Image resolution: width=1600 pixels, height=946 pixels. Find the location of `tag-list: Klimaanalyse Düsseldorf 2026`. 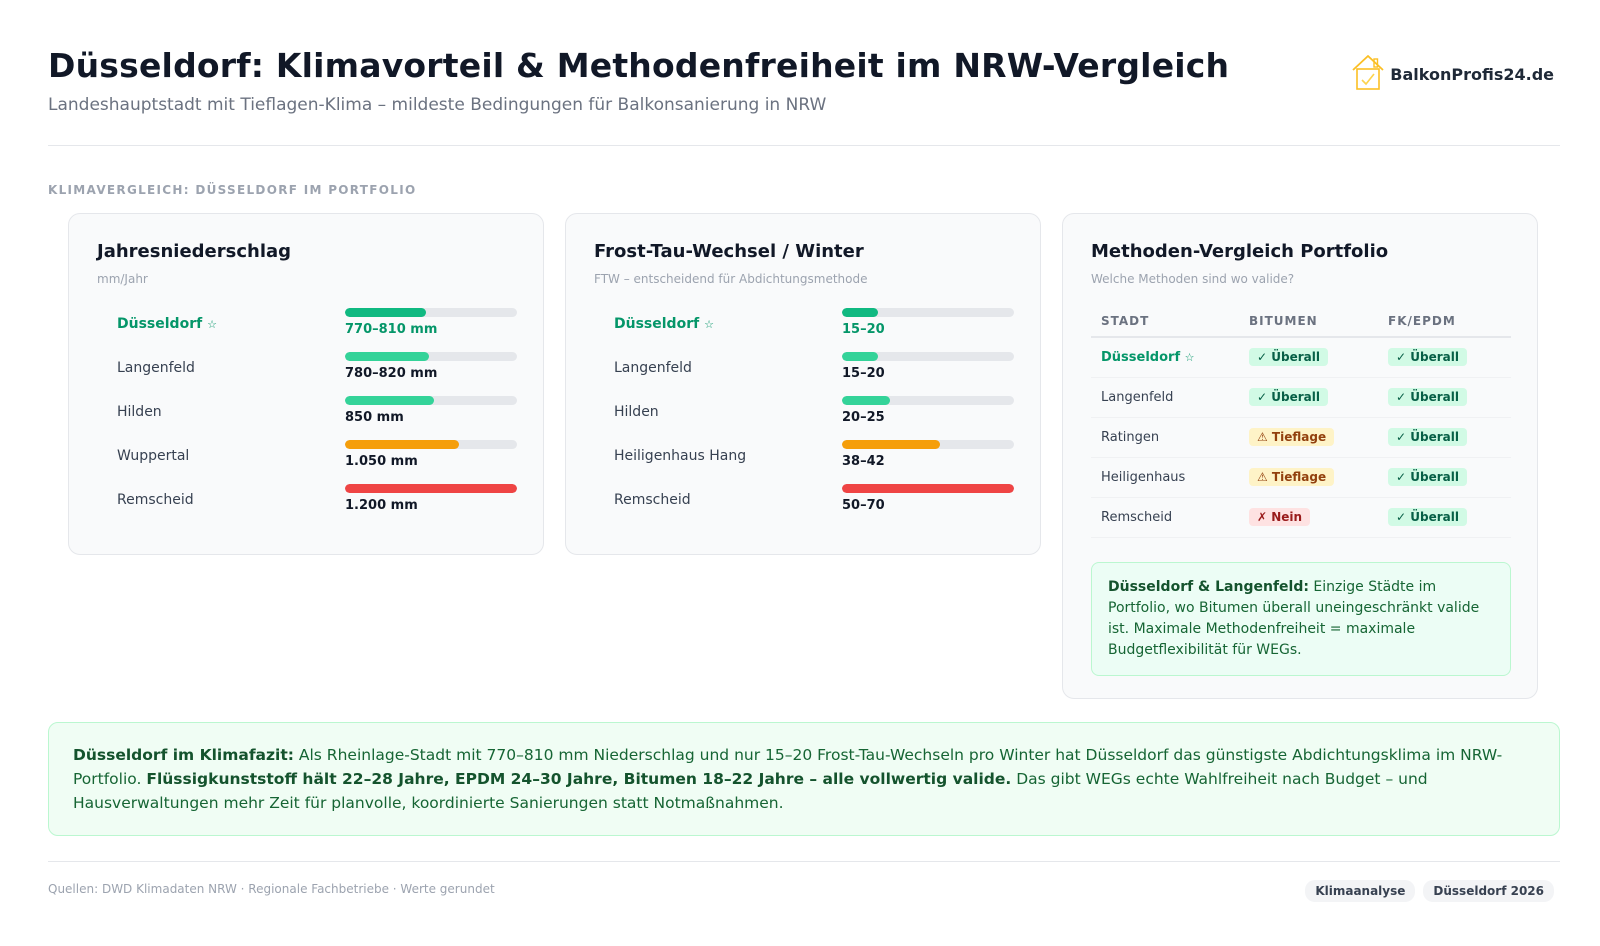

tag-list: Klimaanalyse Düsseldorf 2026 is located at coordinates (1429, 891).